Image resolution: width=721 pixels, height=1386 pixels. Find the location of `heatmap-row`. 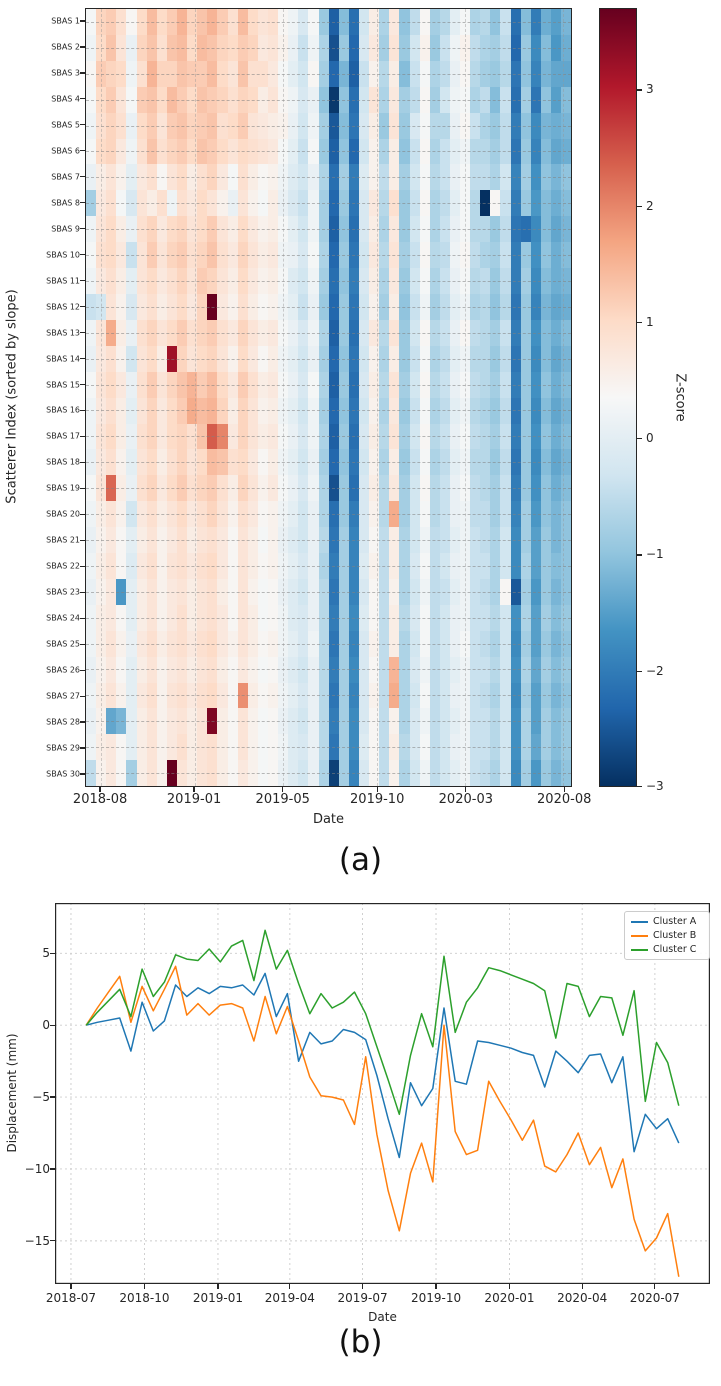

heatmap-row is located at coordinates (329, 747).